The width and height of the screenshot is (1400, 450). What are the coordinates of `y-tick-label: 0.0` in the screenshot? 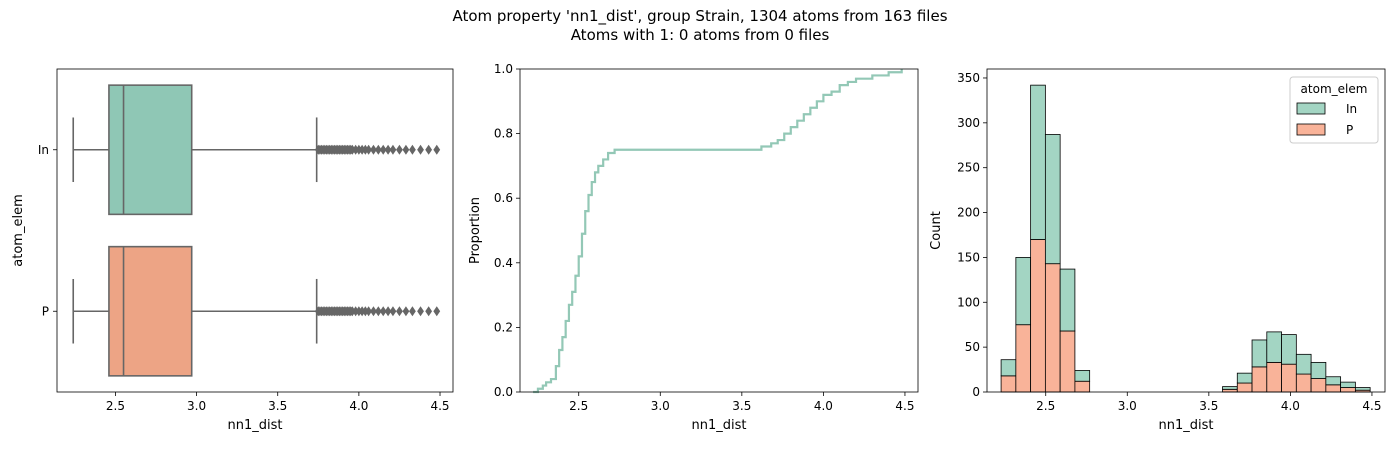 It's located at (503, 392).